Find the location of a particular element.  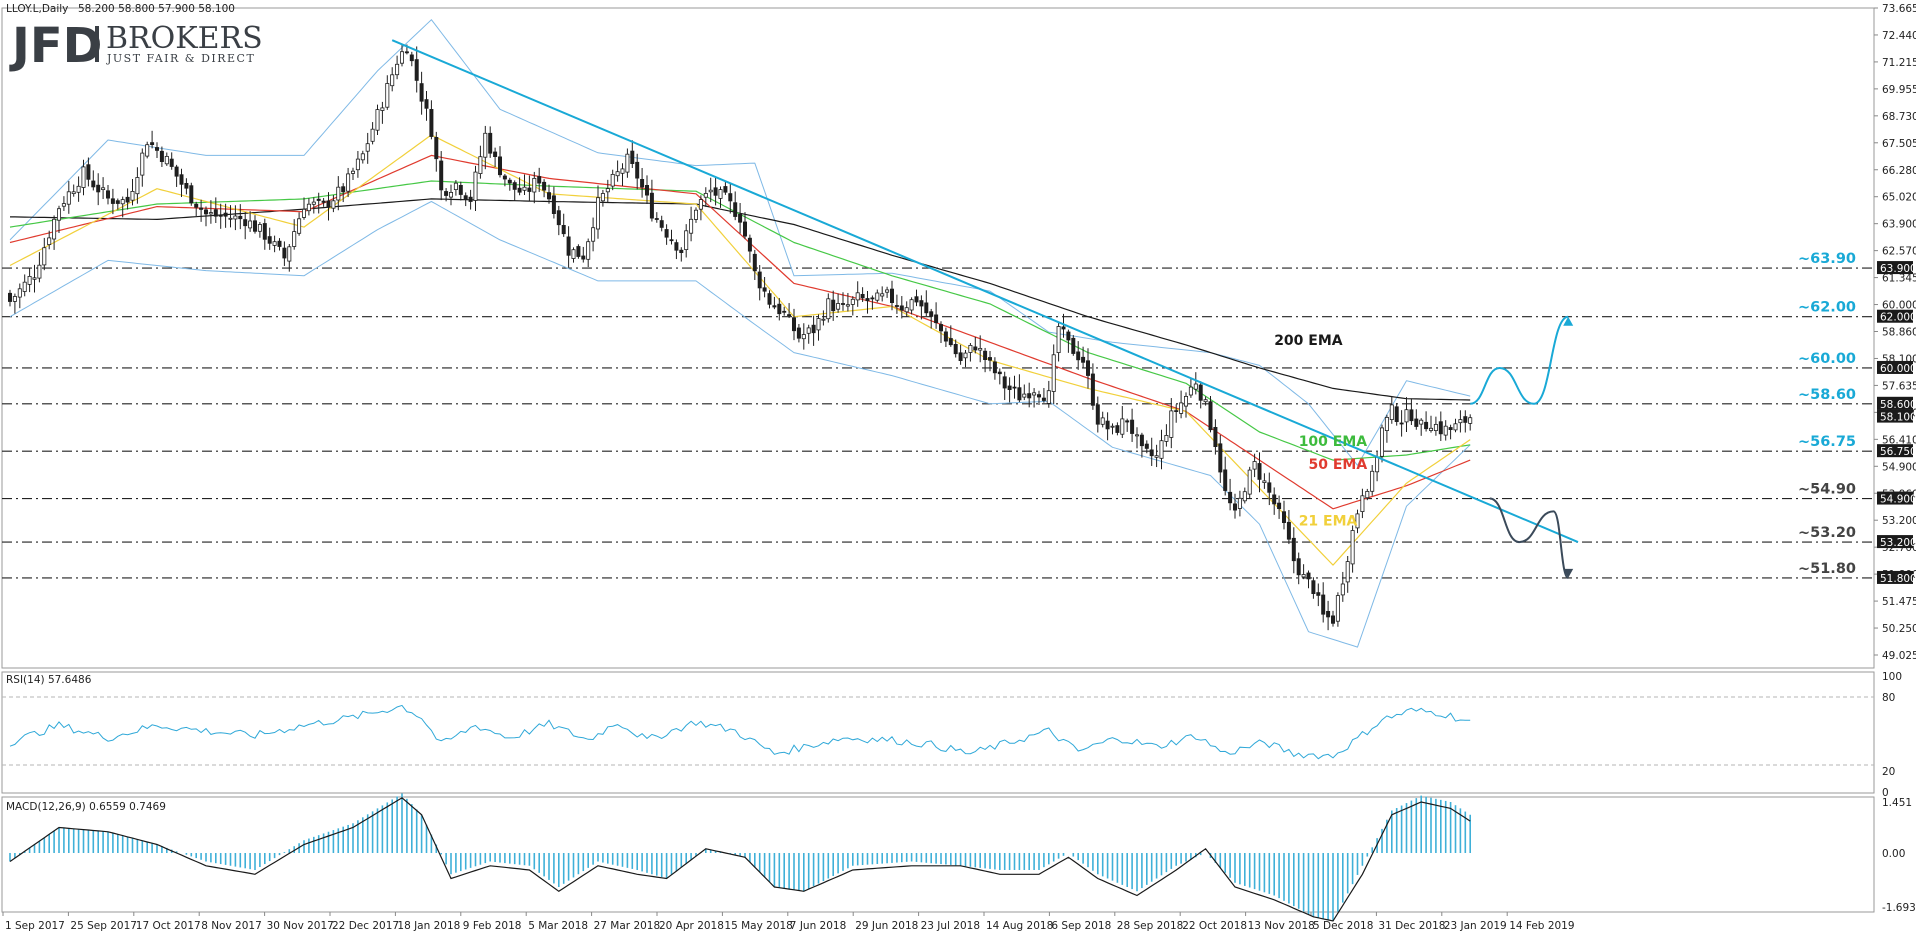

date-label: 22 Oct 2018 is located at coordinates (1214, 926).